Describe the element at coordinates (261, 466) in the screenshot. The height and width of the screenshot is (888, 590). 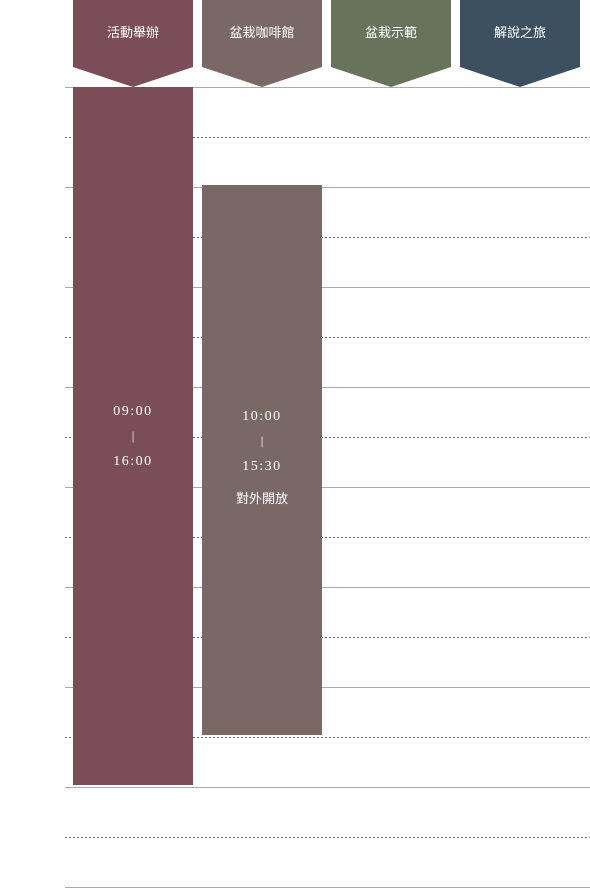
I see `end-time: 15:30` at that location.